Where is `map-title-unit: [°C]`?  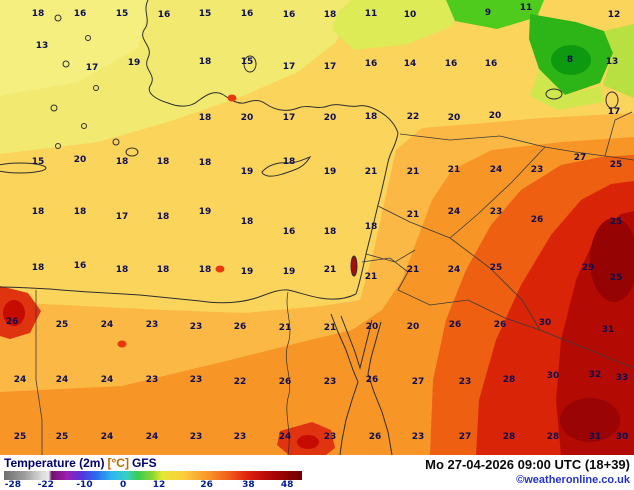 map-title-unit: [°C] is located at coordinates (118, 463).